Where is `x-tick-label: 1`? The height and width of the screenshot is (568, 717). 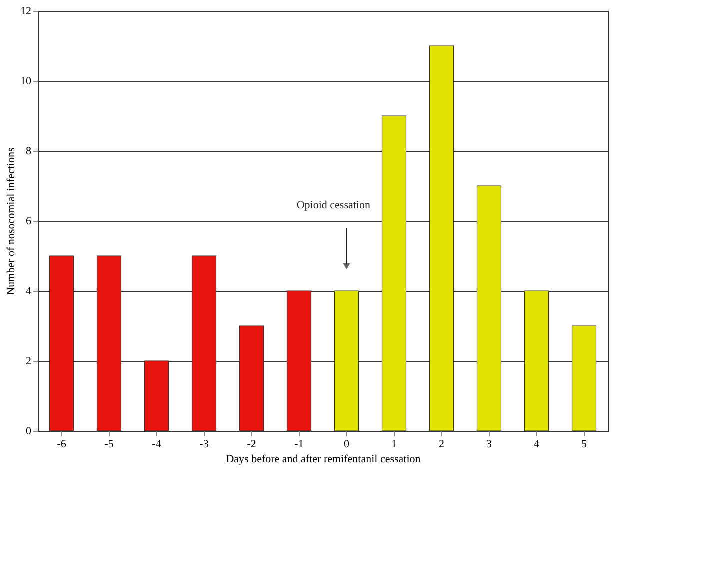
x-tick-label: 1 is located at coordinates (394, 444).